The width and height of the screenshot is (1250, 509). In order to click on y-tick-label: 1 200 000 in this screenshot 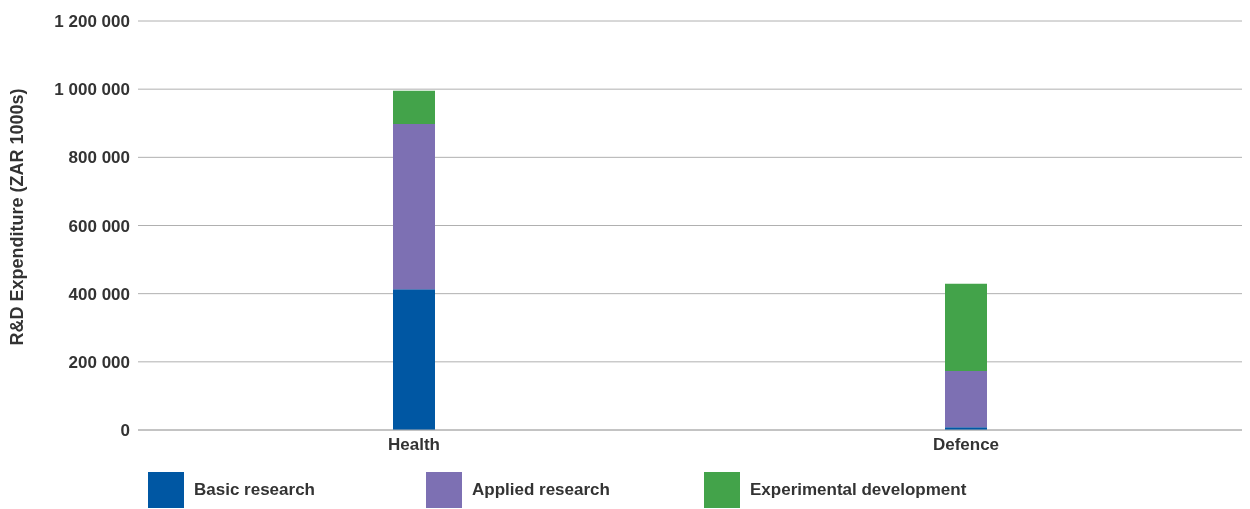, I will do `click(92, 22)`.